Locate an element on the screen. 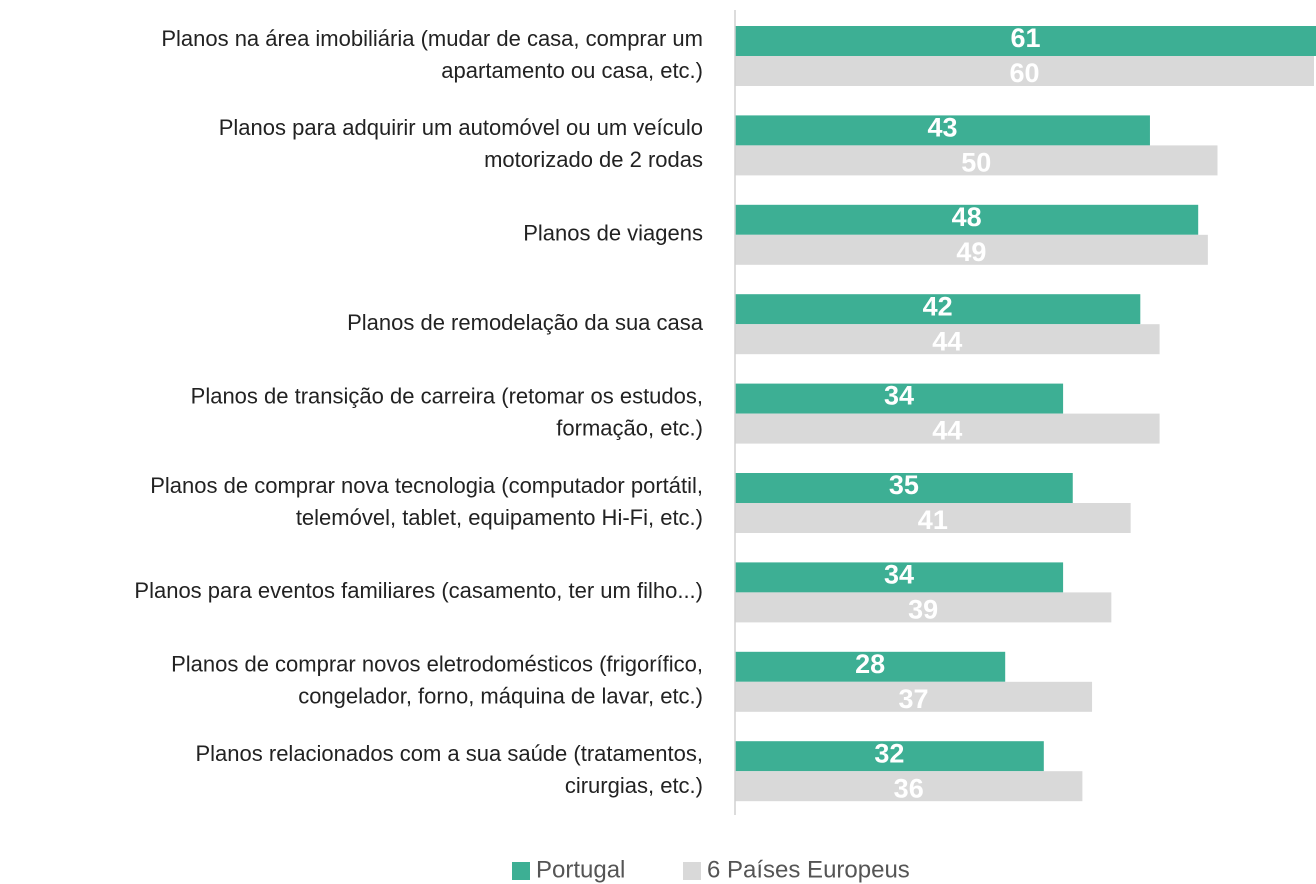 The height and width of the screenshot is (884, 1316). value-label: 43 is located at coordinates (942, 128).